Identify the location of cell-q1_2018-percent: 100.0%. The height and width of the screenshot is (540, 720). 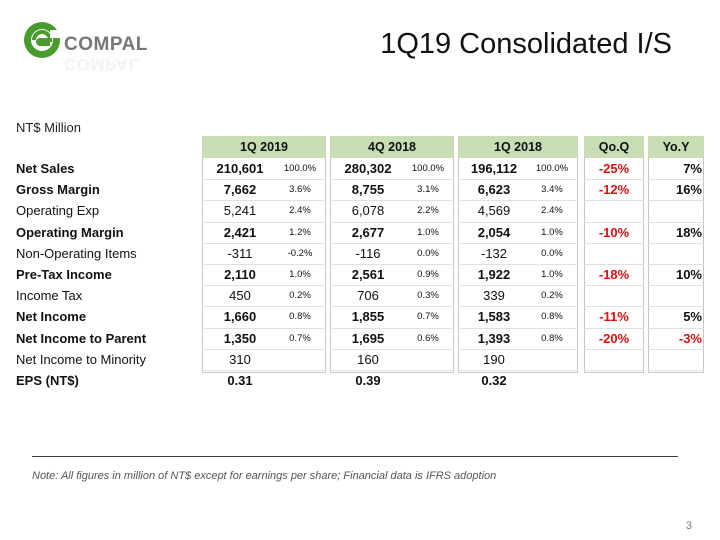
(552, 168).